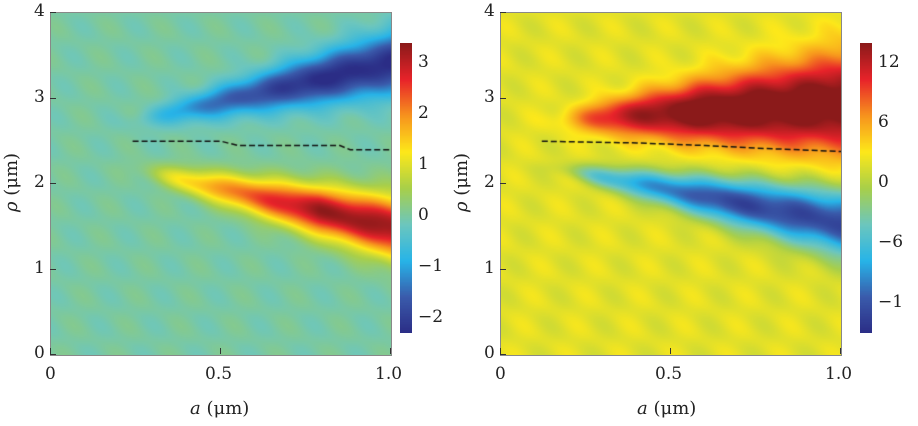  Describe the element at coordinates (423, 62) in the screenshot. I see `colorbar-tick-label: 3` at that location.